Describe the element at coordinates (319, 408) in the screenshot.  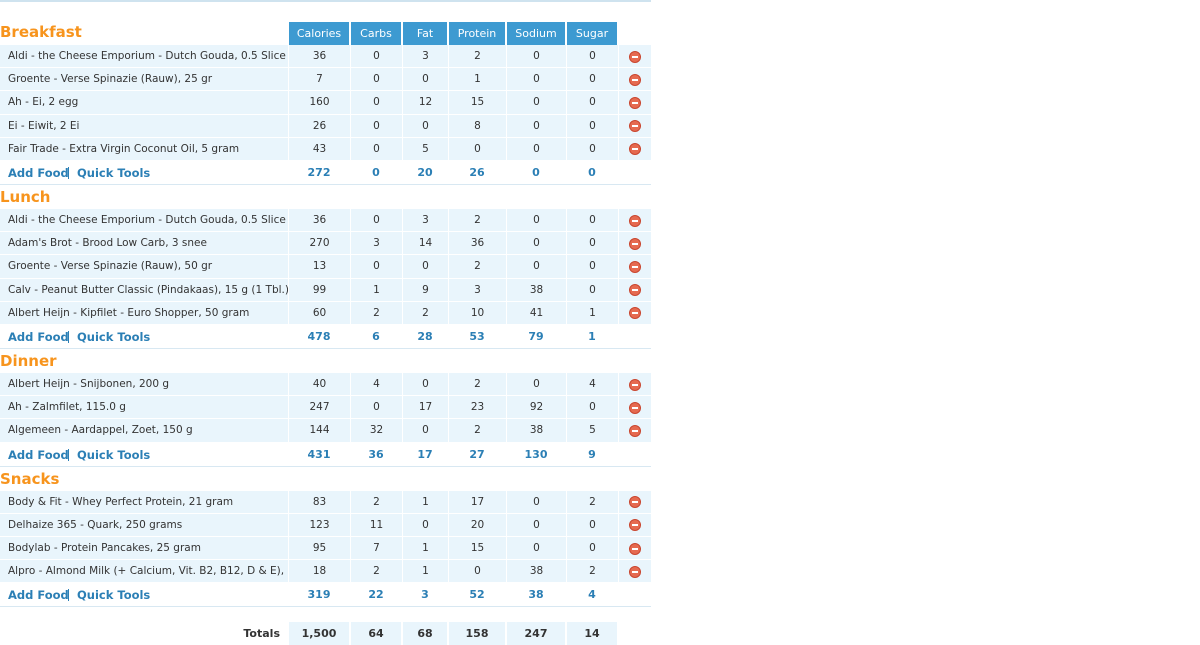
I see `nutrient-value: 247` at that location.